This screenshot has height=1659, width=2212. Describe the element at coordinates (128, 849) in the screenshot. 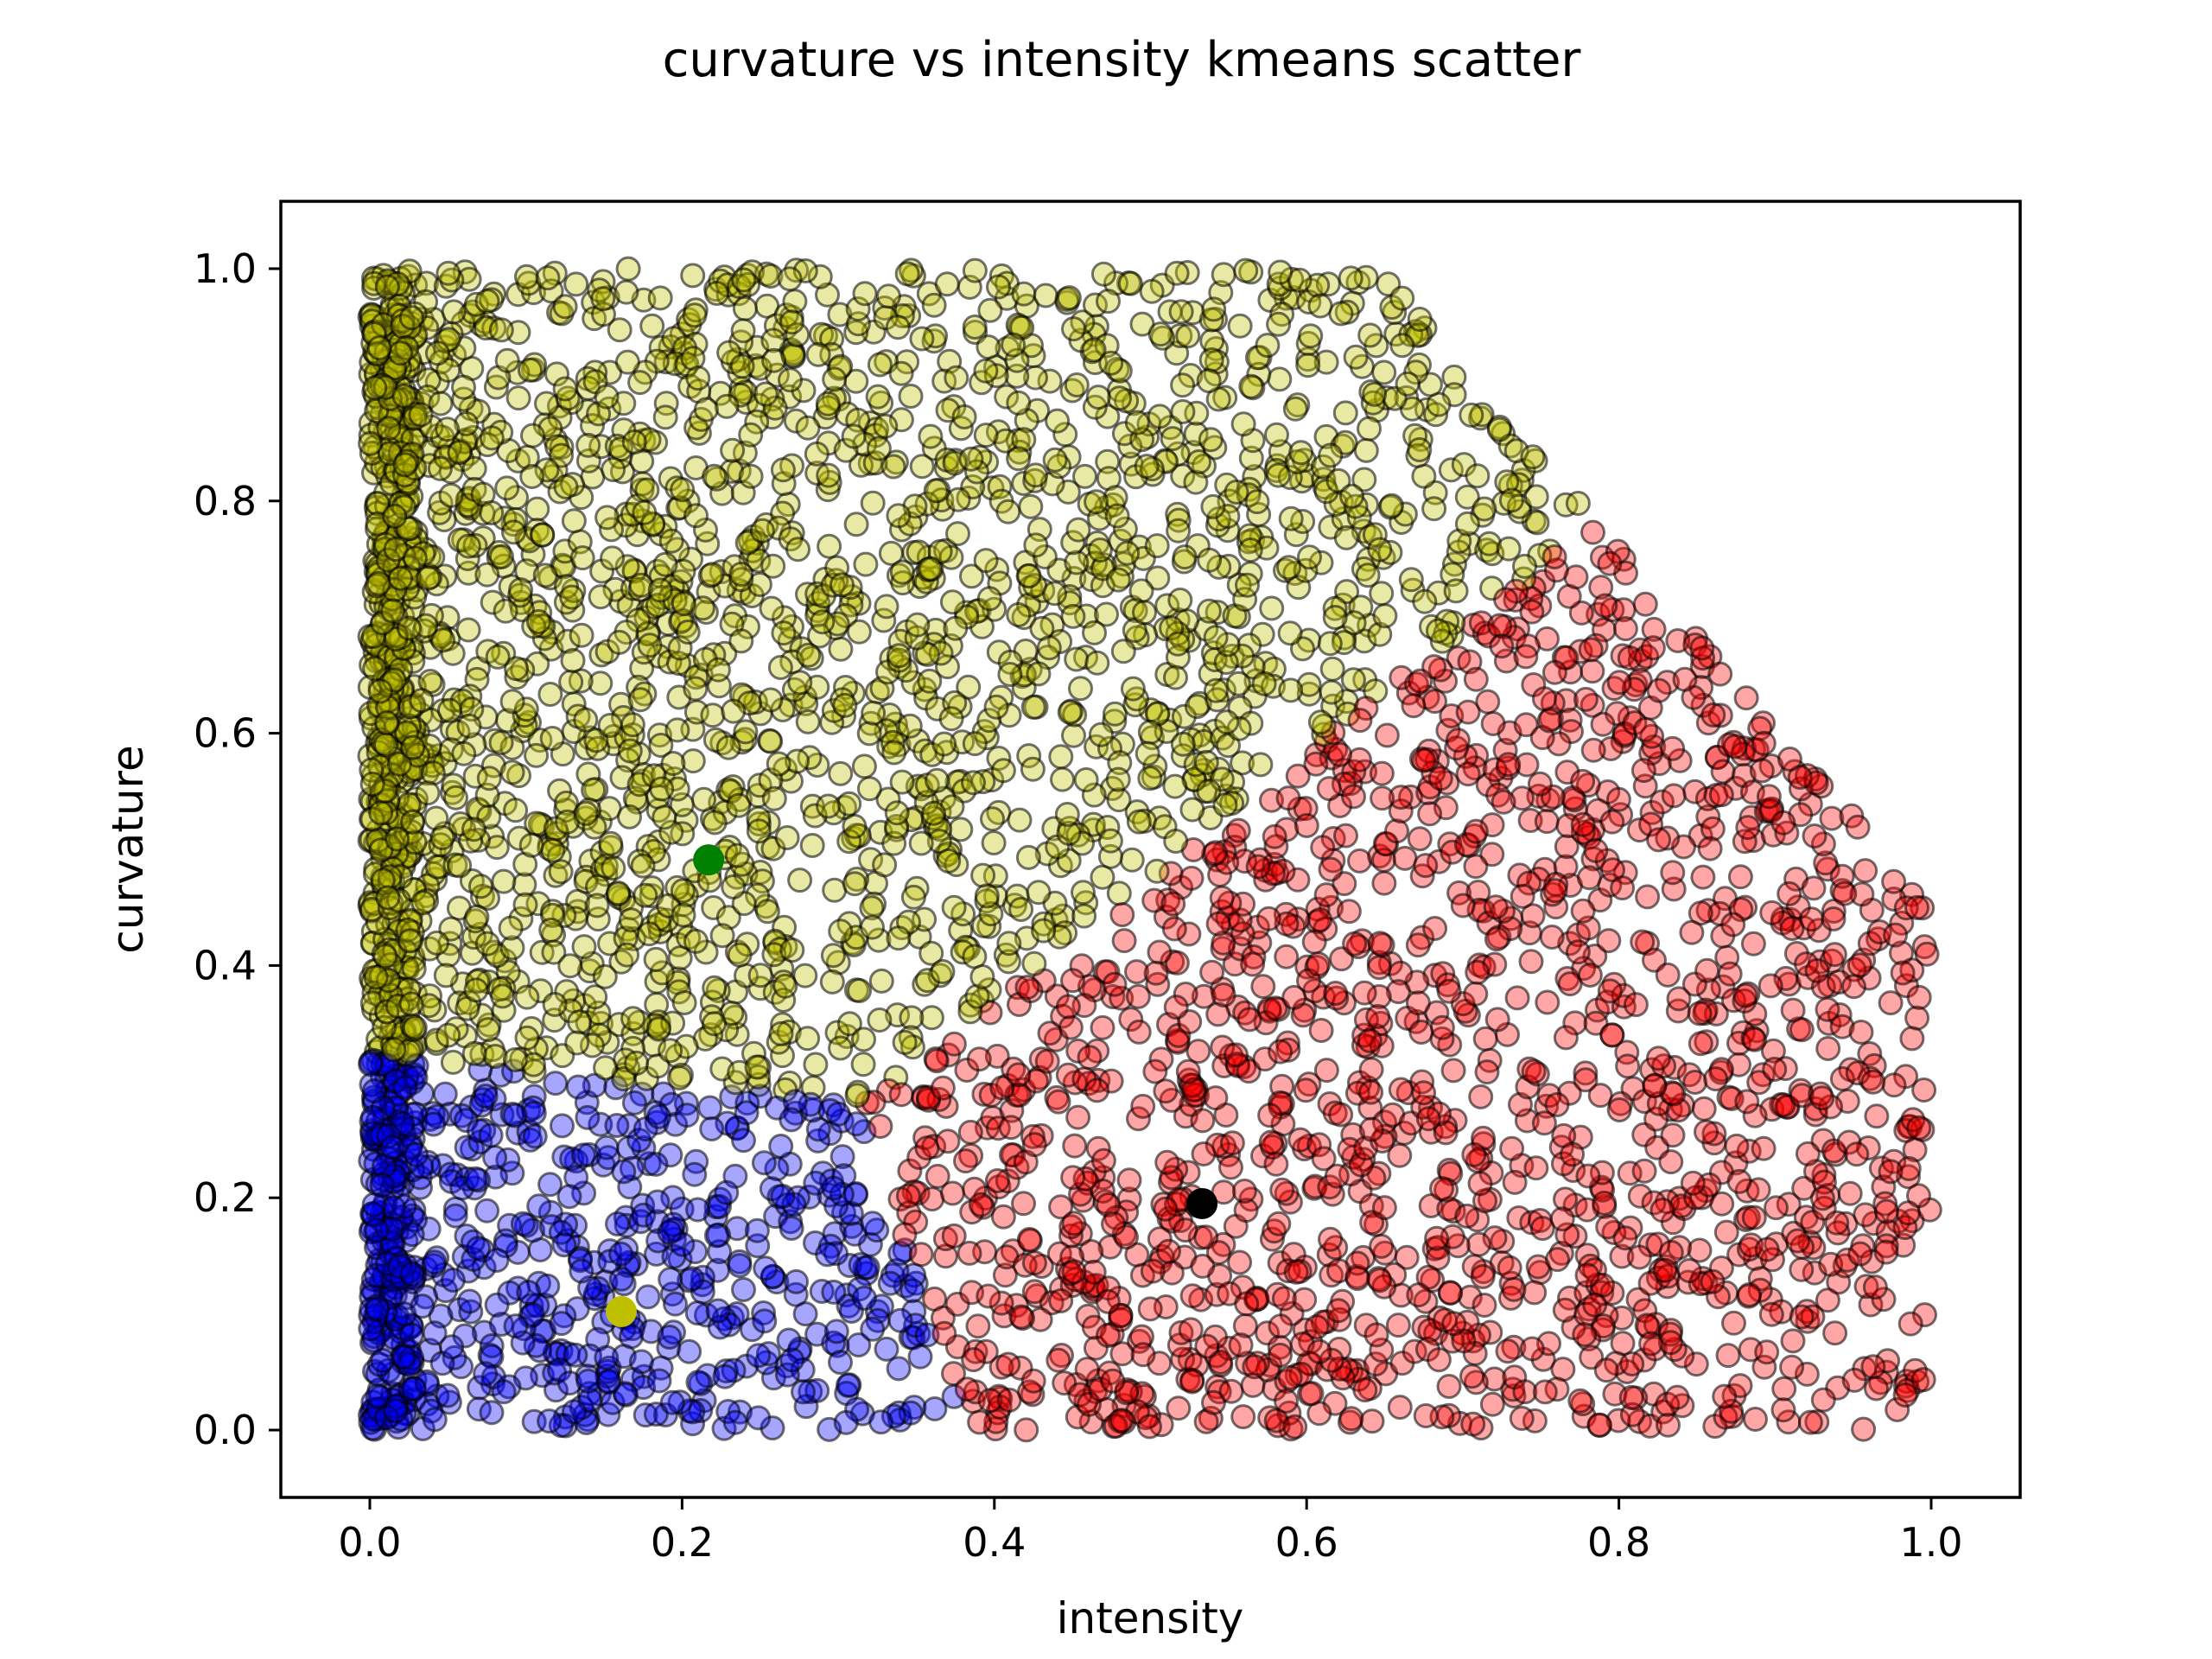

I see `y-axis-label: curvature` at that location.